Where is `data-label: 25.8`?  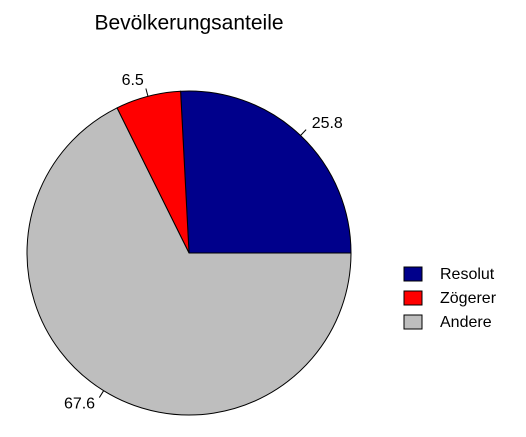
data-label: 25.8 is located at coordinates (327, 123).